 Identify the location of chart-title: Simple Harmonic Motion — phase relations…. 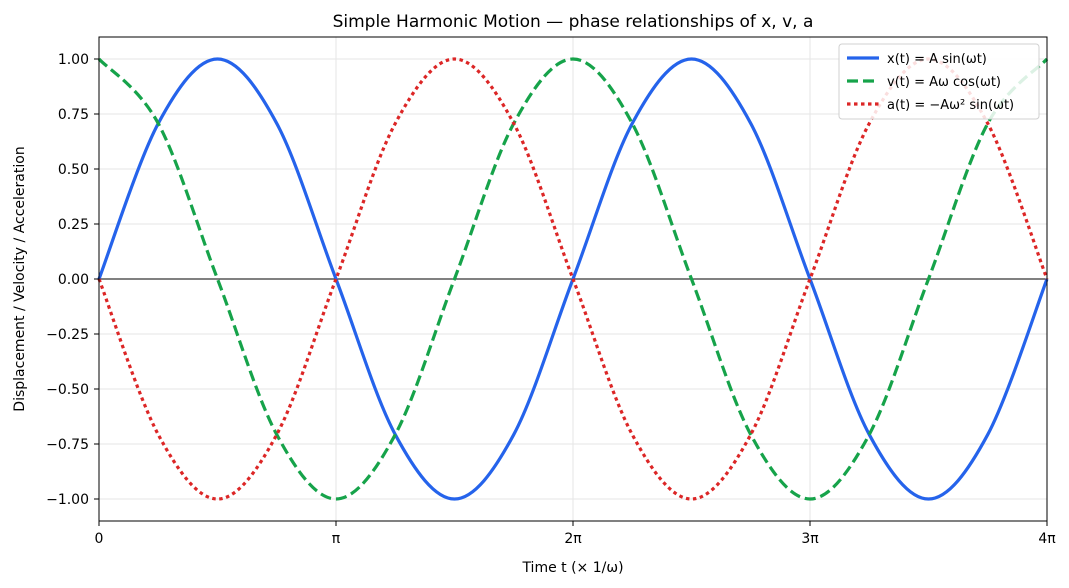
(573, 22).